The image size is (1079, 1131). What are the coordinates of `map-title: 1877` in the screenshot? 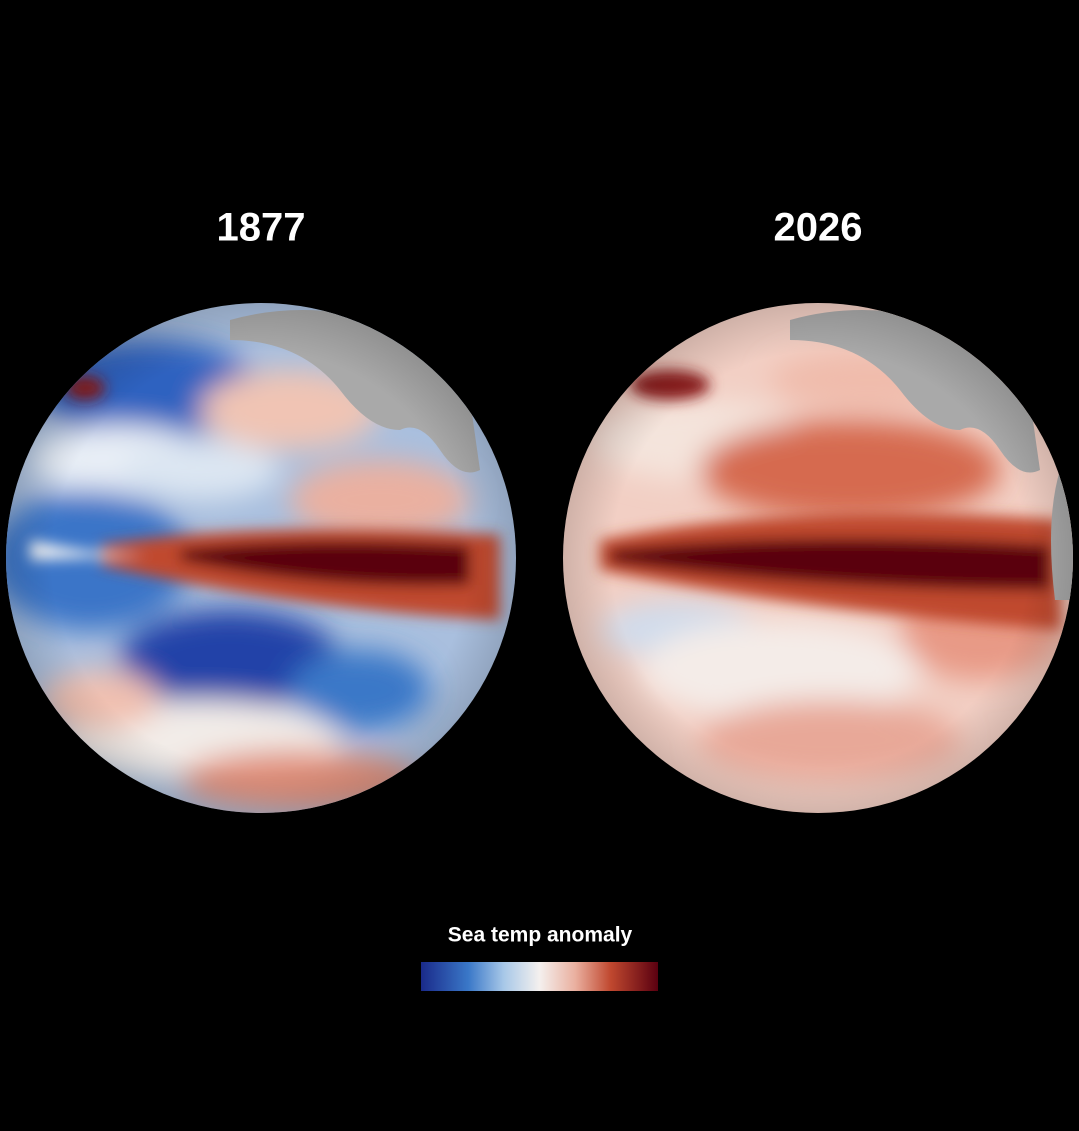 It's located at (261, 228).